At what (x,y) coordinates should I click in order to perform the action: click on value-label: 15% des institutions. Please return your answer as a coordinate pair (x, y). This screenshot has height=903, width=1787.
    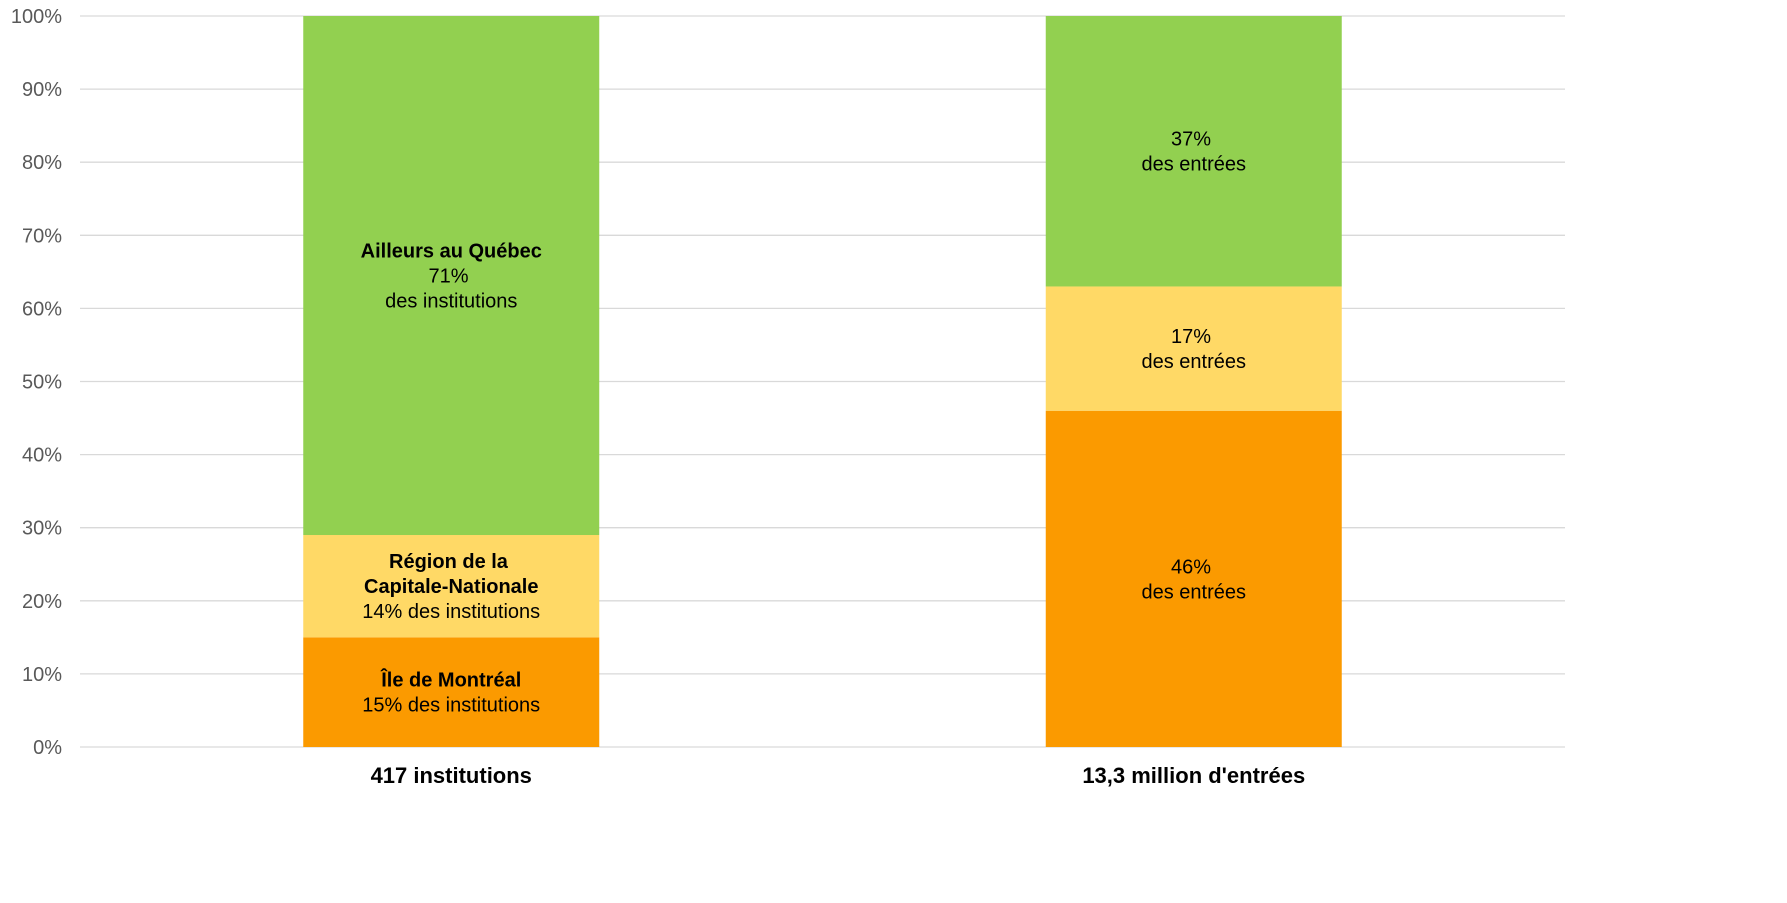
    Looking at the image, I should click on (451, 706).